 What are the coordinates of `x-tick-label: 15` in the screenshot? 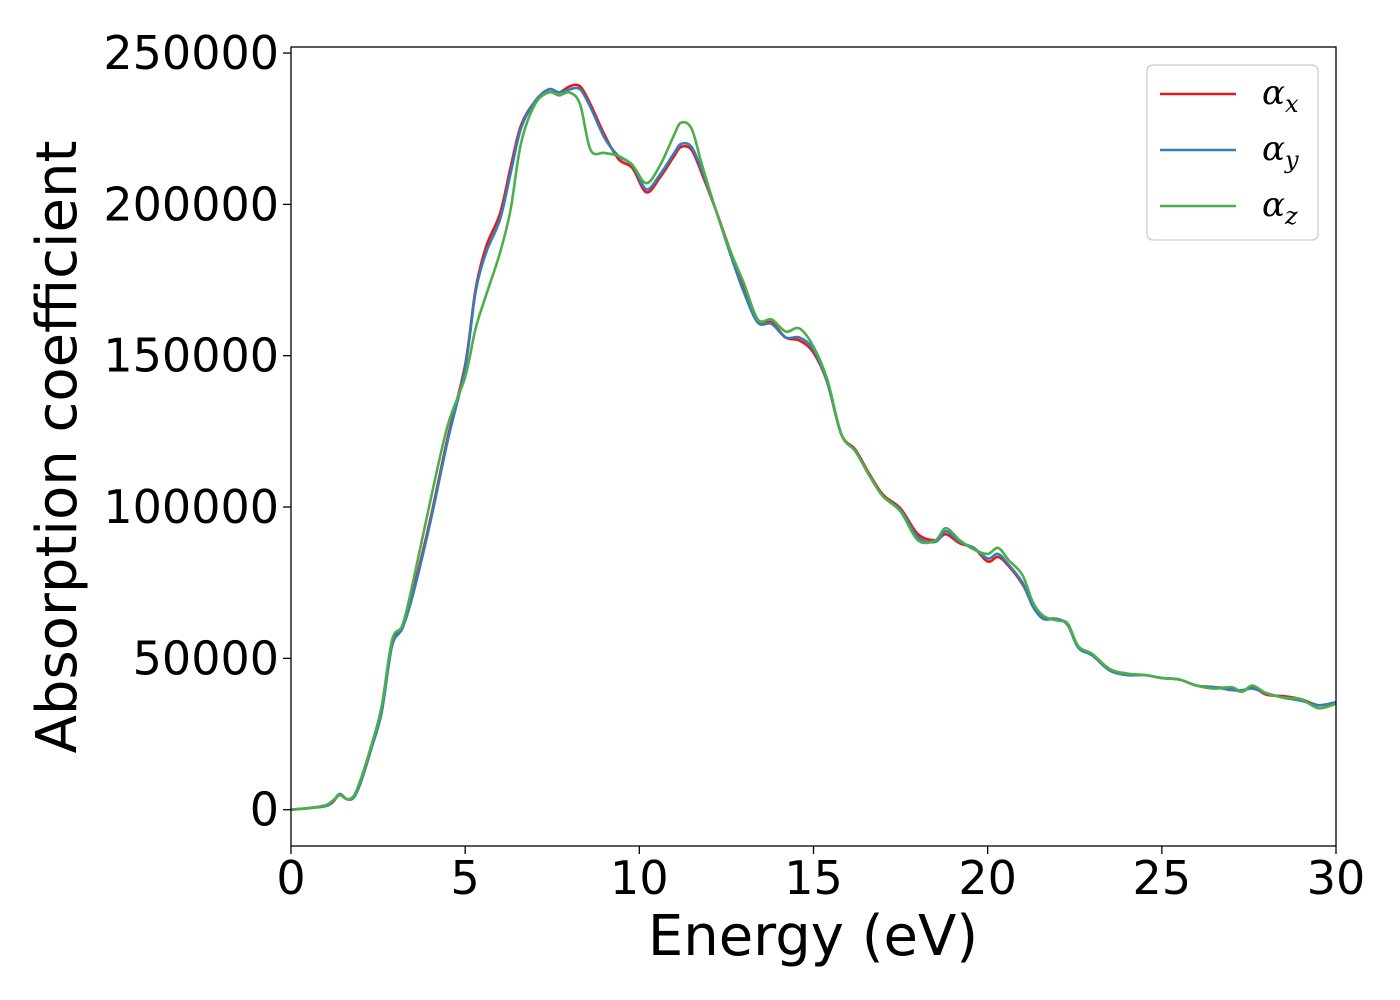 It's located at (813, 878).